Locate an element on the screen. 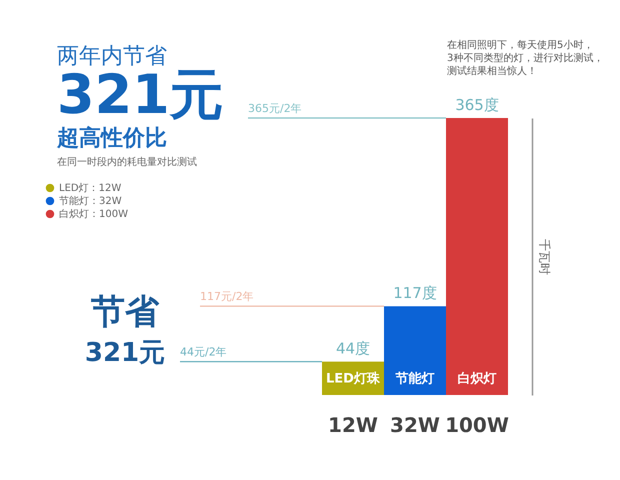  text: 100W is located at coordinates (477, 425).